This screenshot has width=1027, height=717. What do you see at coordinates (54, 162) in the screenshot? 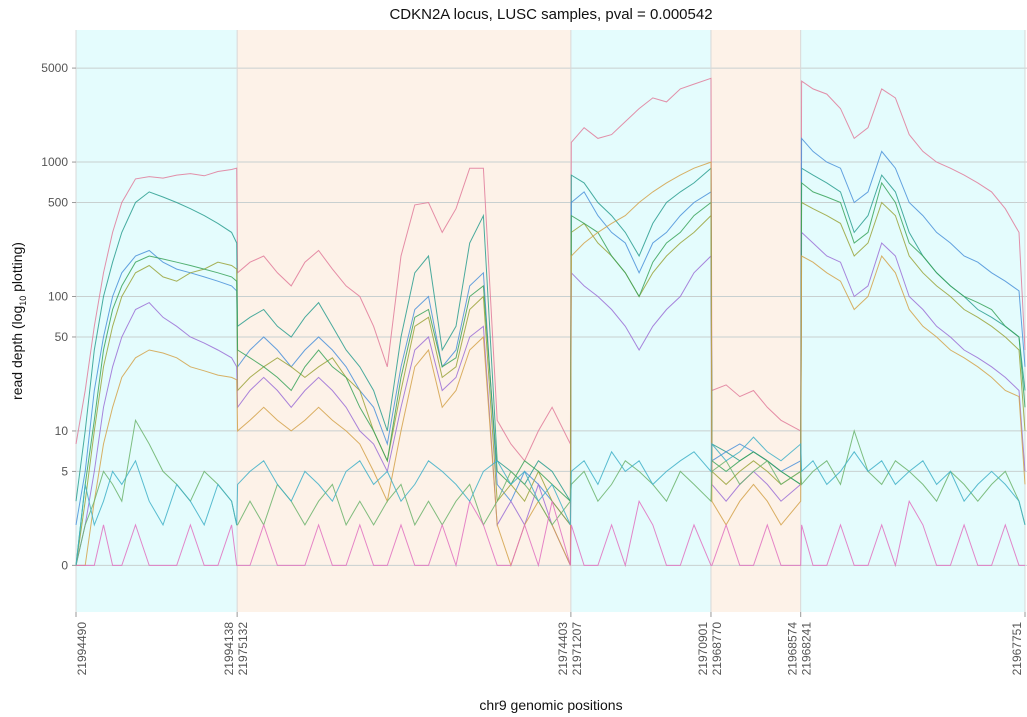
I see `y-tick-label: 1000` at bounding box center [54, 162].